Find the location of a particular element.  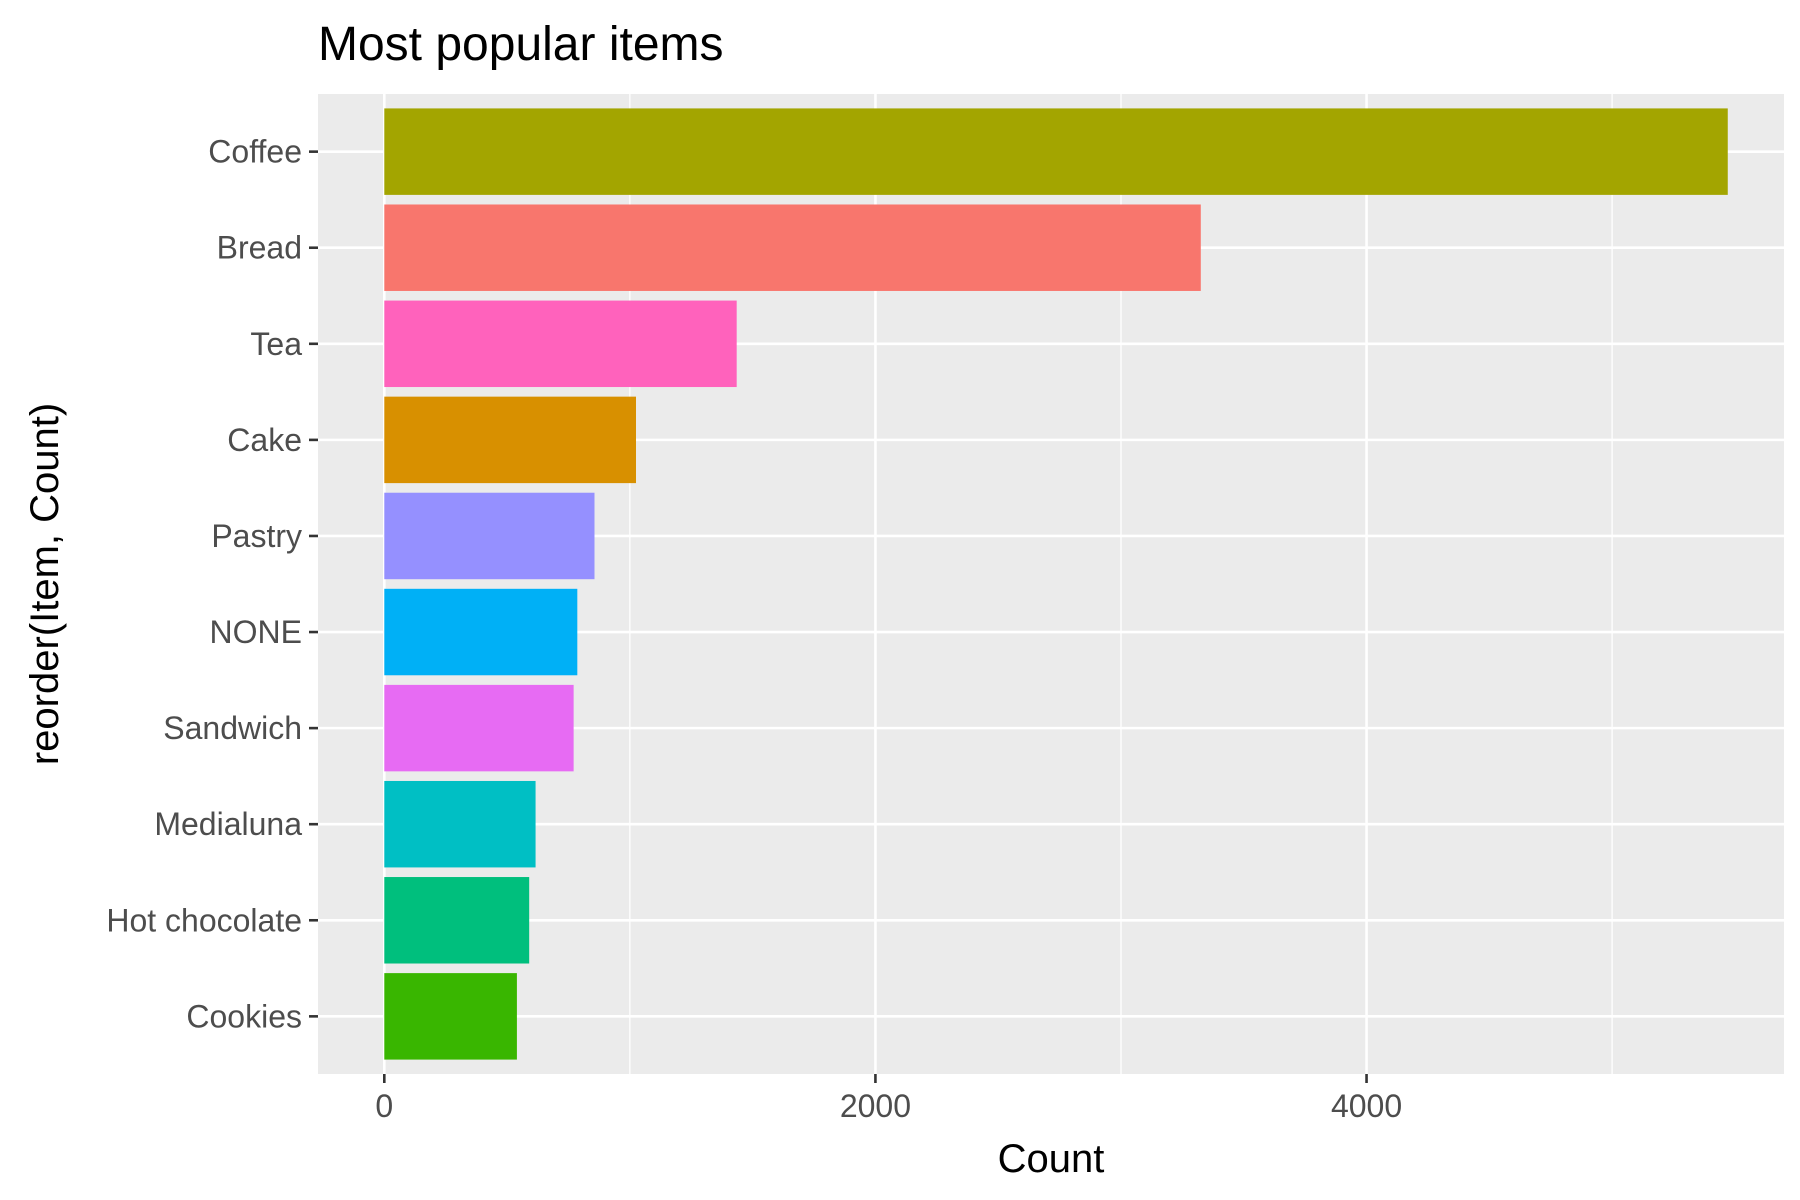

y-tick-label: Medialuna is located at coordinates (228, 824).